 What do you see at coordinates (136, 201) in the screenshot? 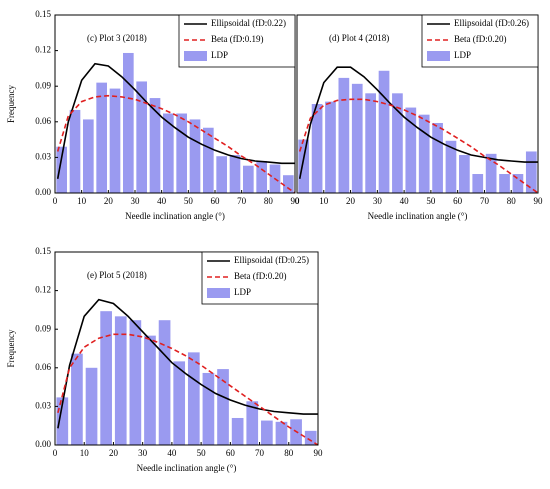
I see `x-tick-label: 30` at bounding box center [136, 201].